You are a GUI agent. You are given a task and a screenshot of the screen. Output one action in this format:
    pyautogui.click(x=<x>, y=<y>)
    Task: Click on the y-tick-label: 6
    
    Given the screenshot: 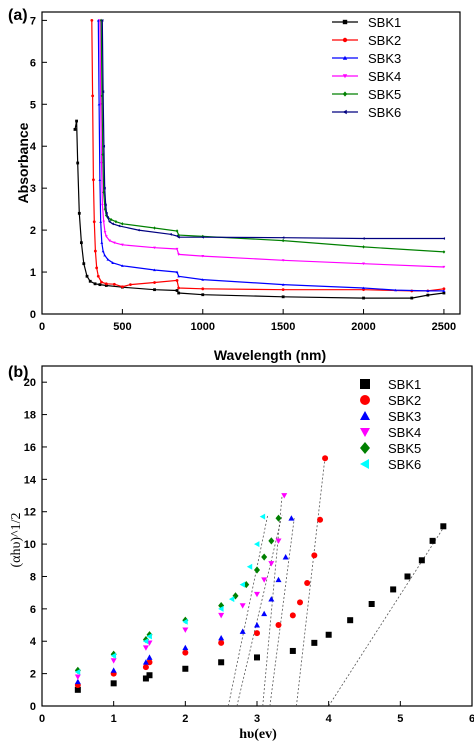 What is the action you would take?
    pyautogui.click(x=33, y=610)
    